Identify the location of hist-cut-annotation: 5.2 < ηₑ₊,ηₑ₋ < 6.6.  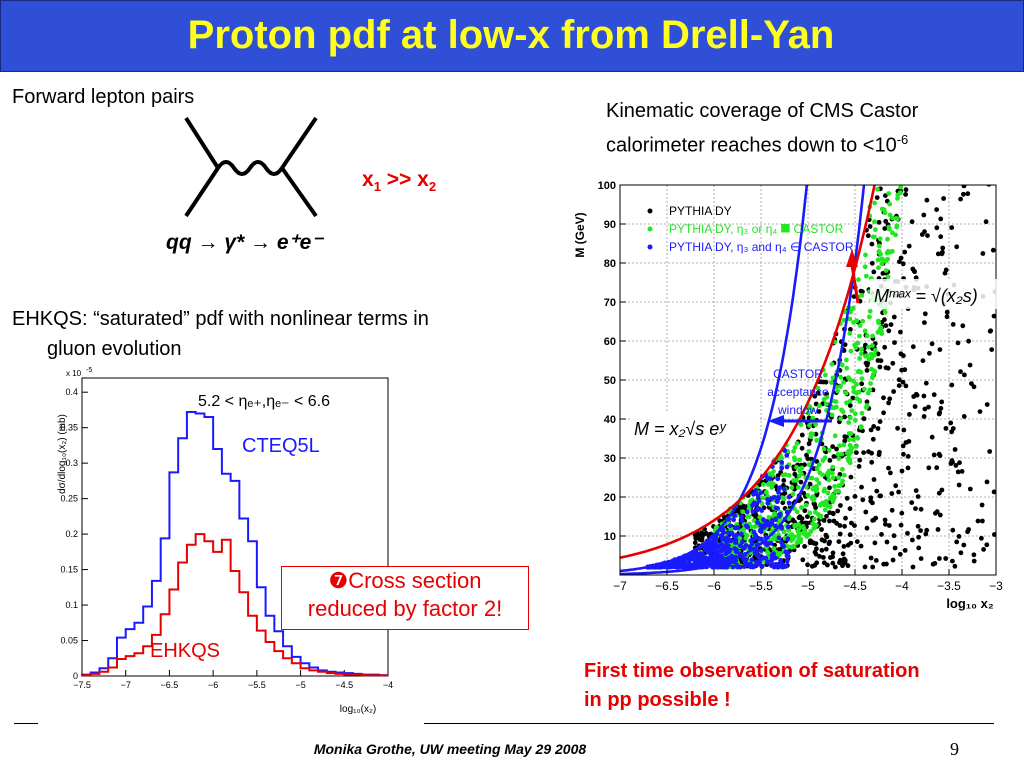
(264, 401).